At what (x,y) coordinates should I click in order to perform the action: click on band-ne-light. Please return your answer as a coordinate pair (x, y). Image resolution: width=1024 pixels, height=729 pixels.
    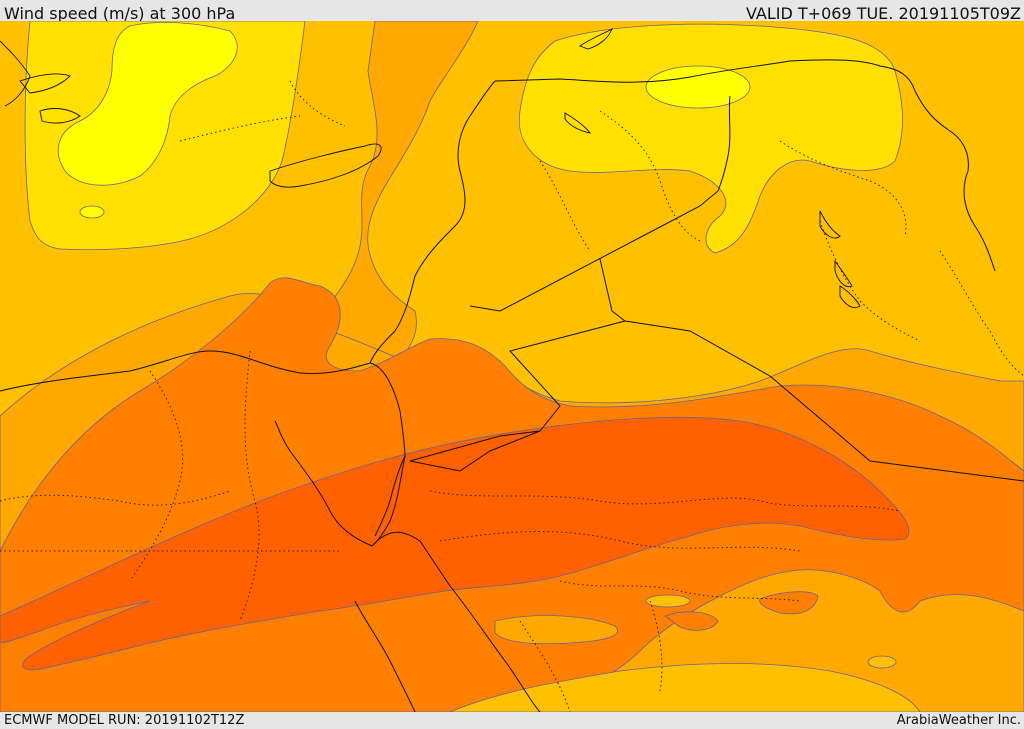
    Looking at the image, I should click on (710, 138).